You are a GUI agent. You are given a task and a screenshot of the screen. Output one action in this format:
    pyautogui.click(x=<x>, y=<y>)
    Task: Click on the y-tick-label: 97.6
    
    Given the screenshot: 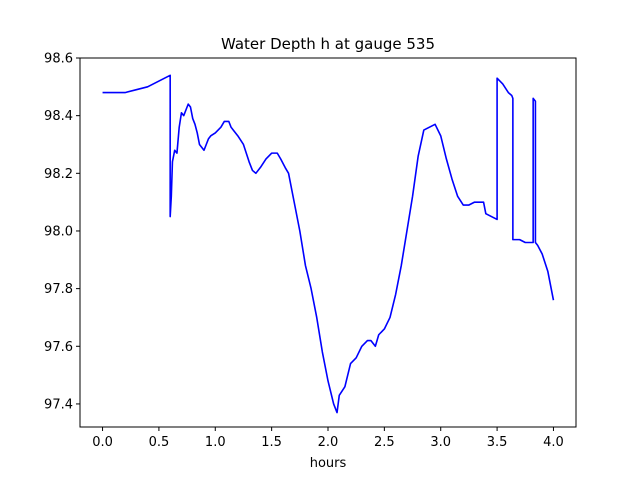 What is the action you would take?
    pyautogui.click(x=58, y=347)
    